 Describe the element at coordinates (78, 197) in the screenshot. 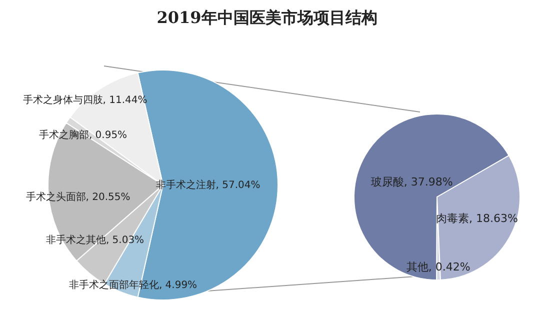

I see `slice-label: 手术之头面部, 20.55%` at that location.